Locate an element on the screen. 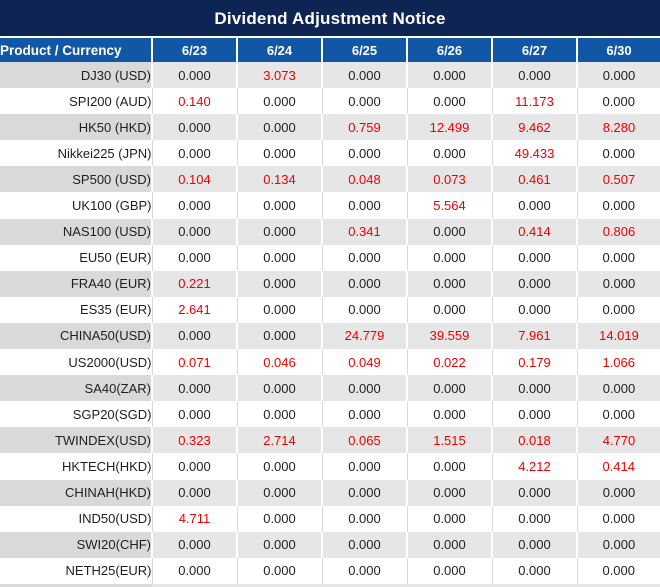  product-cell: CHINAH(HKD) is located at coordinates (76, 492).